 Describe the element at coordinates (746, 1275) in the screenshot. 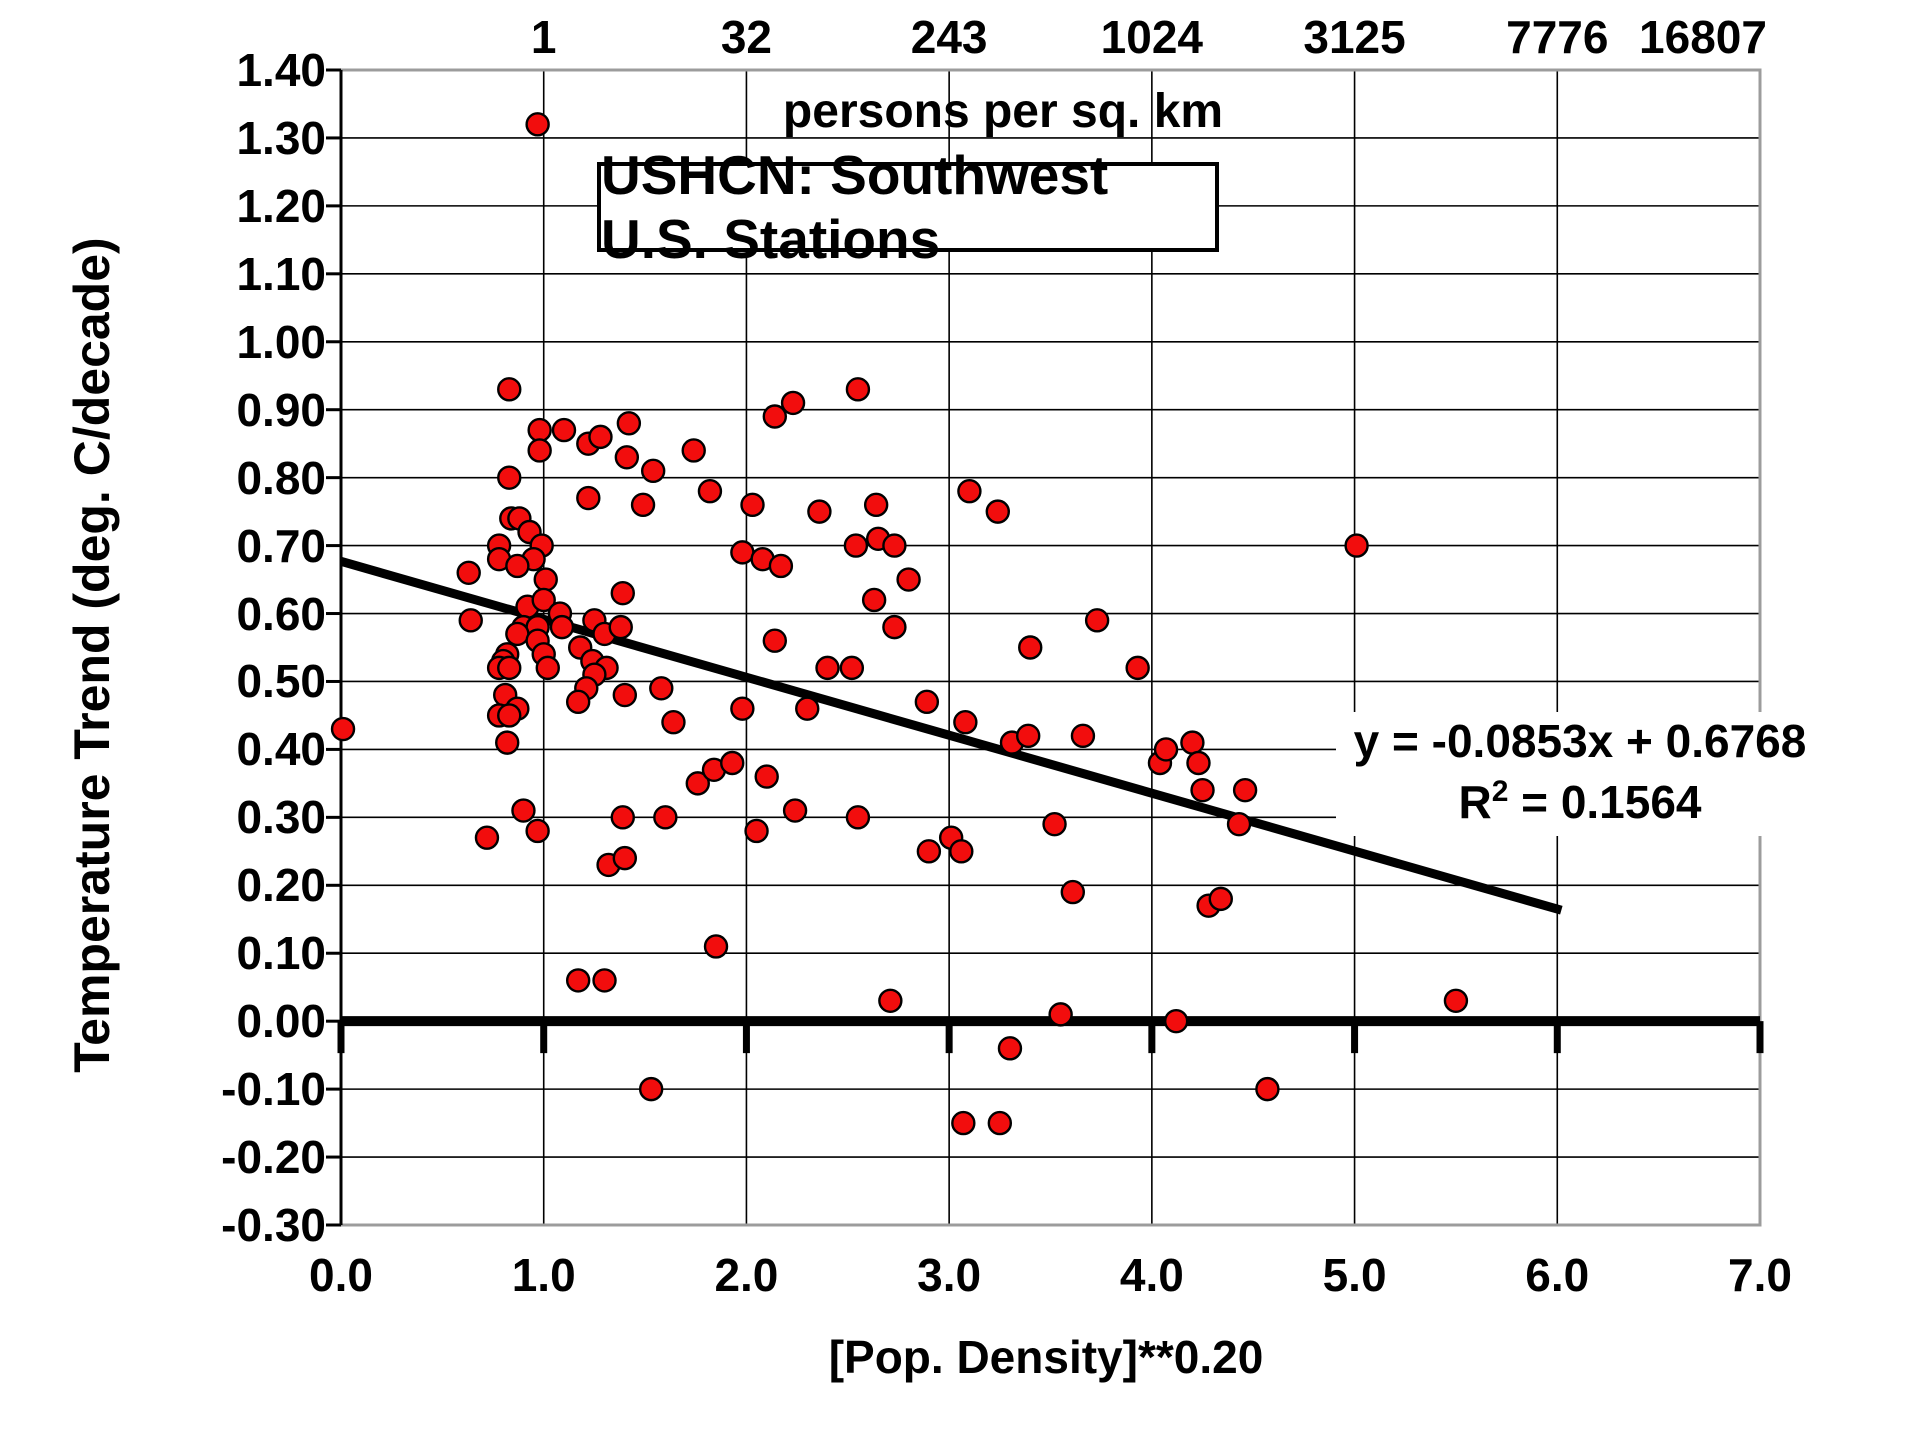

I see `x-tick-label: 2.0` at that location.